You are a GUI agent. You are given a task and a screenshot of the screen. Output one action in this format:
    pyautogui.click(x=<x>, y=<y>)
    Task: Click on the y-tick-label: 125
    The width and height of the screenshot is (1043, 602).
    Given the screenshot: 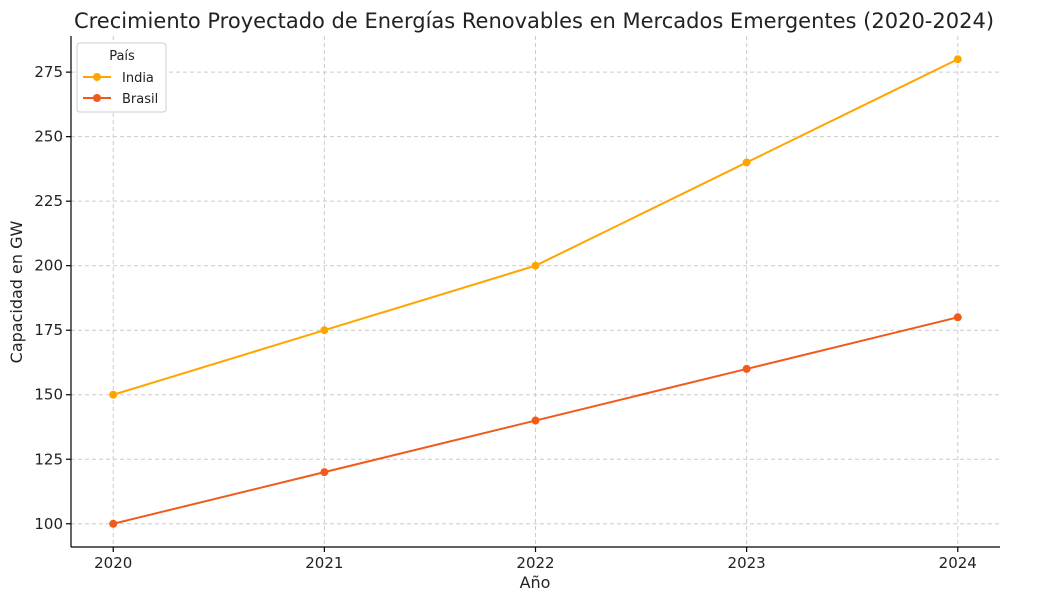 What is the action you would take?
    pyautogui.click(x=48, y=459)
    